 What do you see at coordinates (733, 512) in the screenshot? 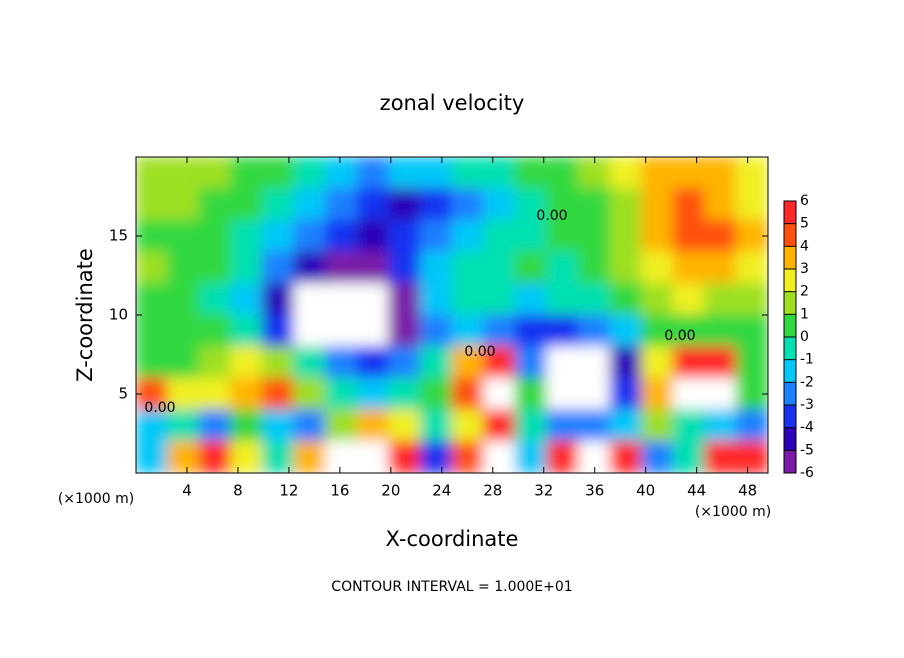
I see `x-unit: (×1000 m)` at bounding box center [733, 512].